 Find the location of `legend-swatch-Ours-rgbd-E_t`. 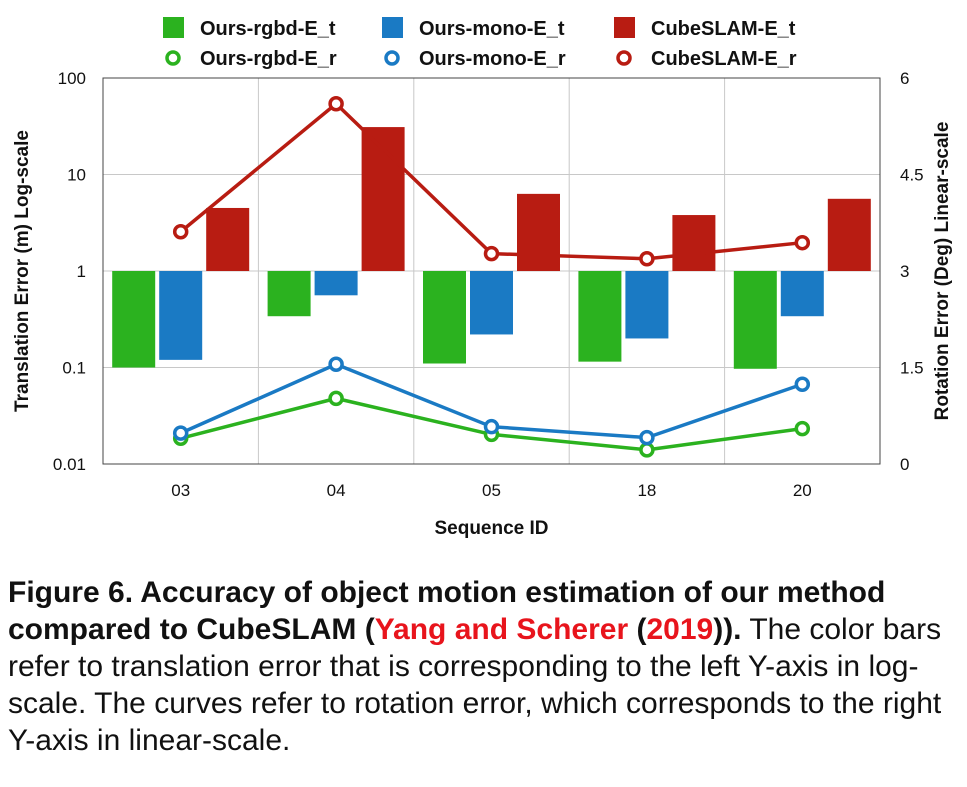

legend-swatch-Ours-rgbd-E_t is located at coordinates (173, 27).